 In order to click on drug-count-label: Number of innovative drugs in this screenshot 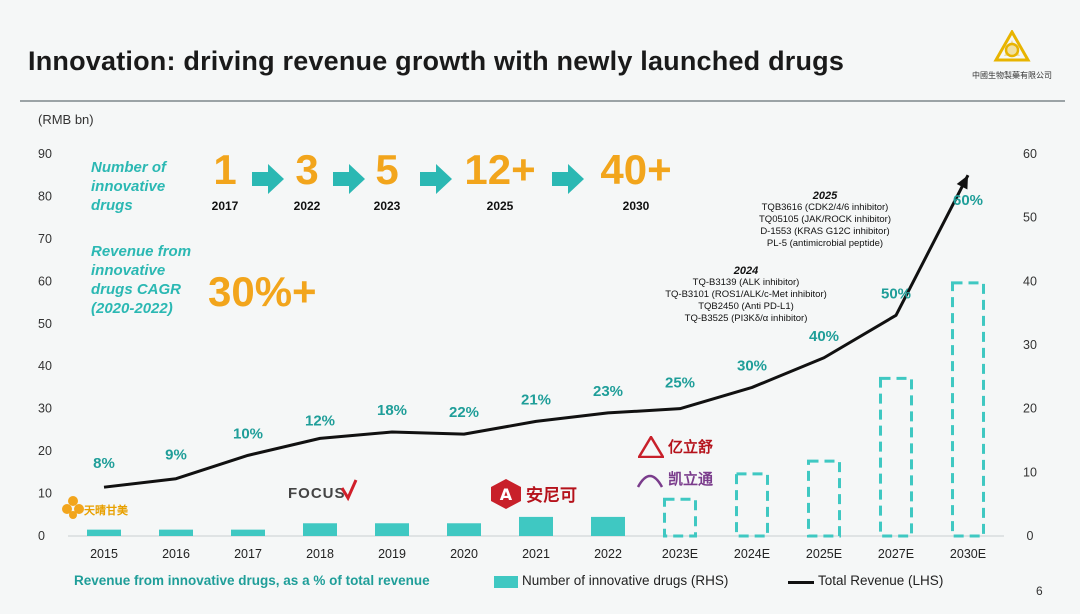, I will do `click(128, 186)`.